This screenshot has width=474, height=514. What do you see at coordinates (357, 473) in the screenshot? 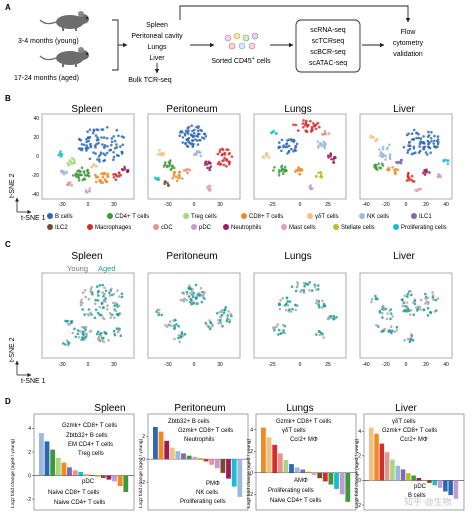
I see `d-ylabel-liver: Log2 fold change (aged / young)` at bounding box center [357, 473].